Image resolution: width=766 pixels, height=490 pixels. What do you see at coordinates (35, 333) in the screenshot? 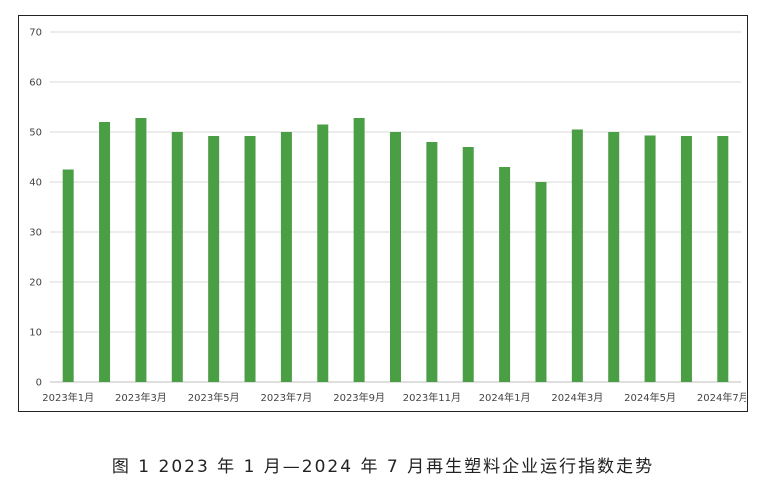
I see `y-tick-label: 10` at bounding box center [35, 333].